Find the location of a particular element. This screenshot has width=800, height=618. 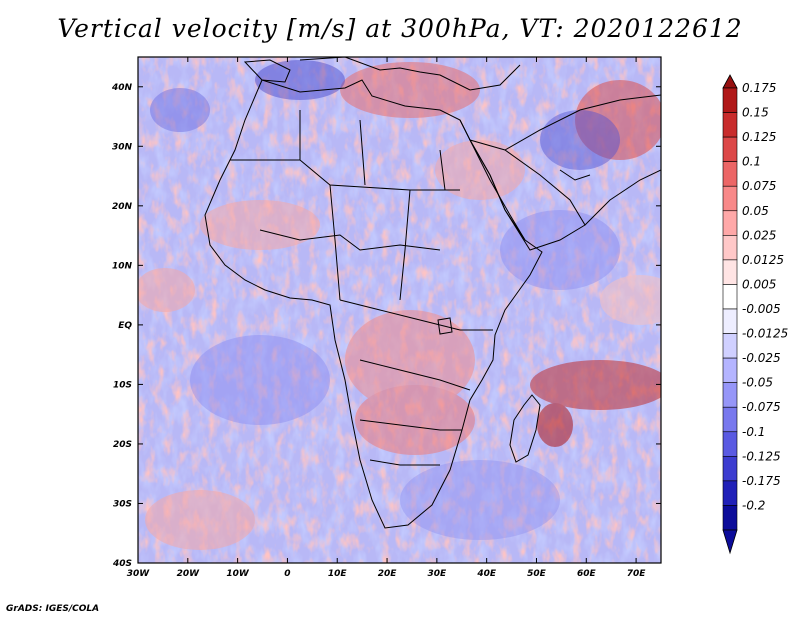

colorbar-label: -0.2 is located at coordinates (753, 505).